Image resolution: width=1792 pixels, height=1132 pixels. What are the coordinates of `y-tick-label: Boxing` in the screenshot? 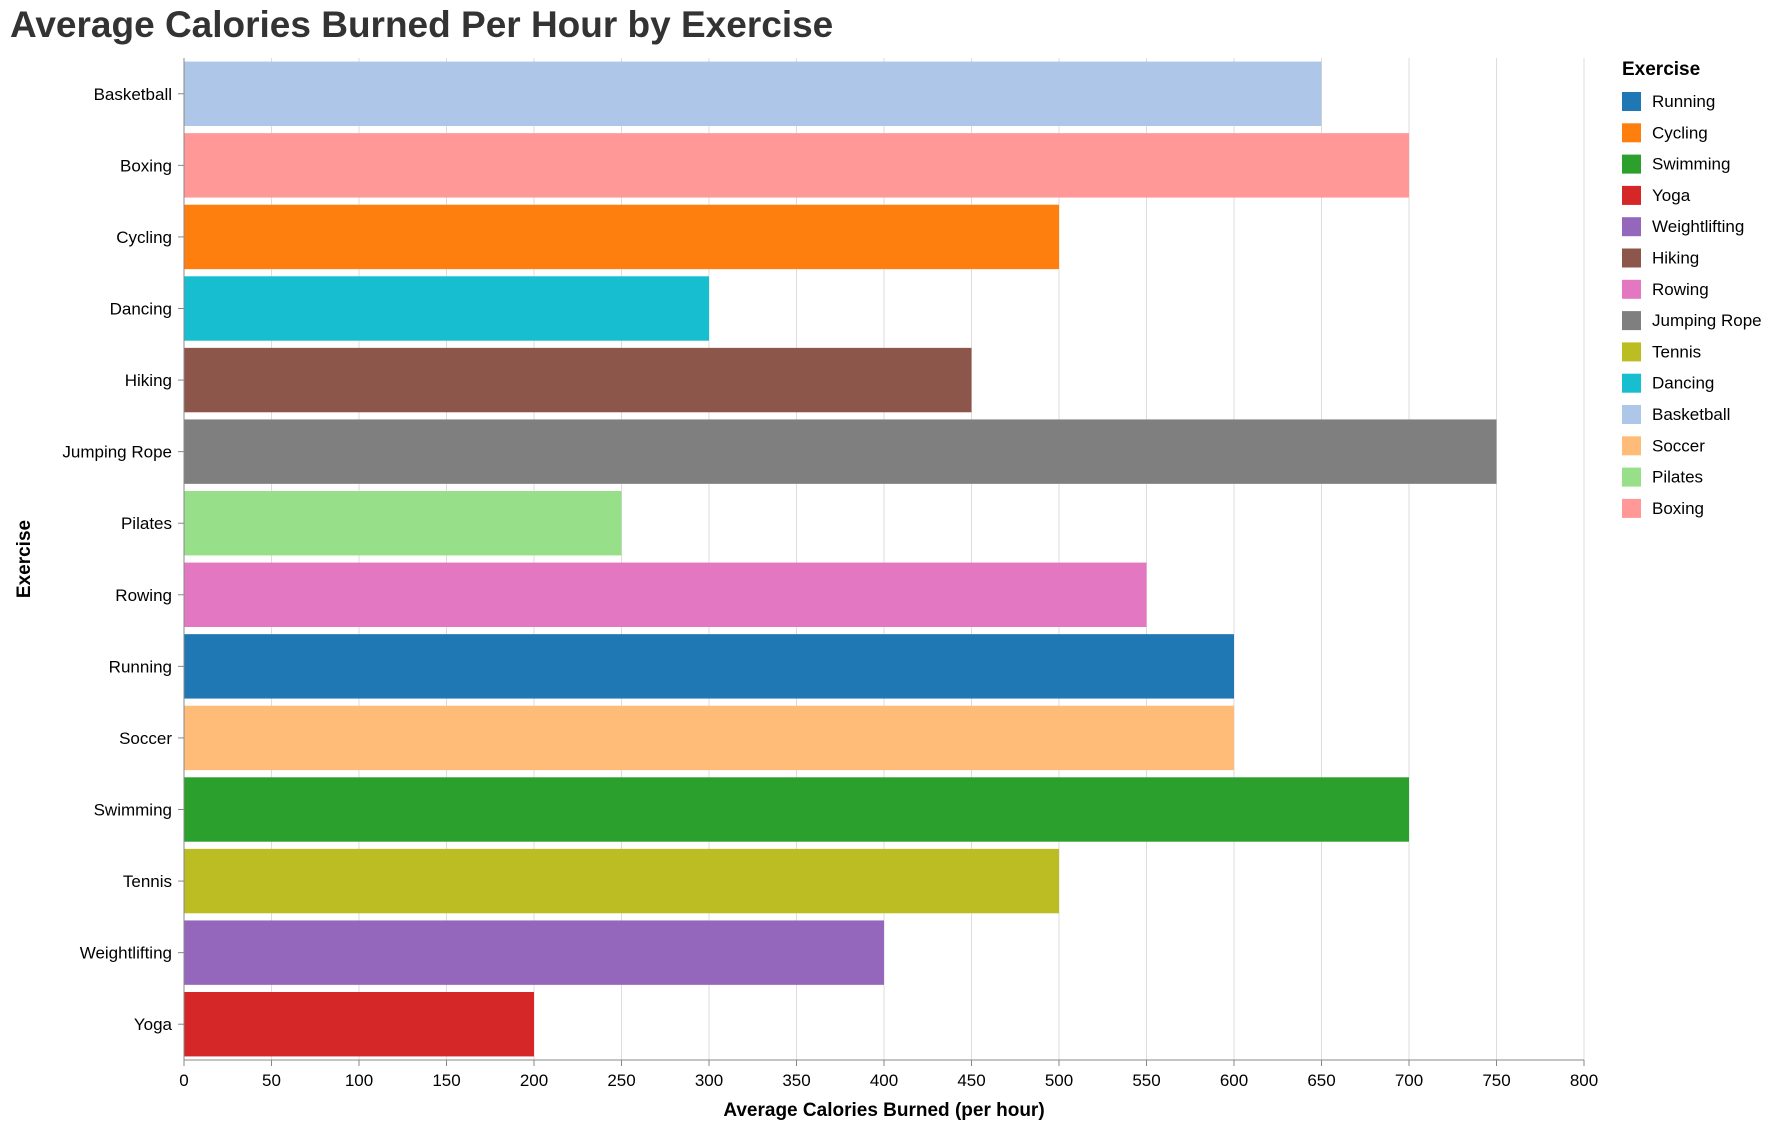 It's located at (146, 165).